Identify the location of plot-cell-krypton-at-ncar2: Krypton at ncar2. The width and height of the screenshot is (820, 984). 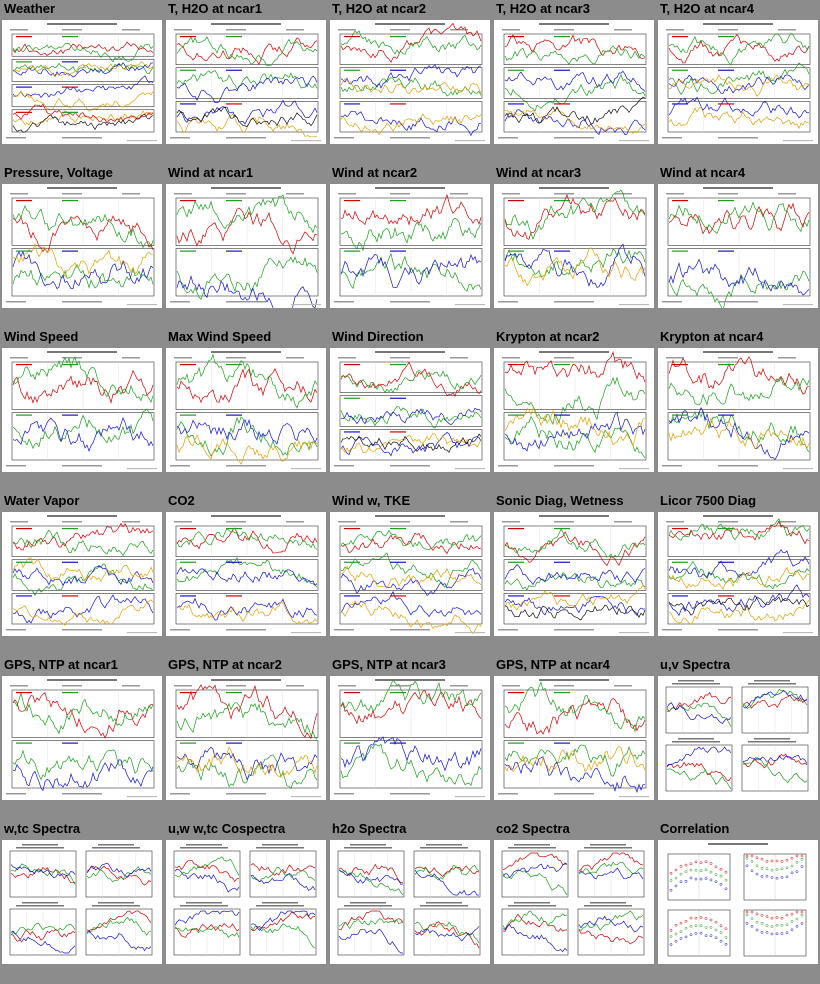
(574, 408).